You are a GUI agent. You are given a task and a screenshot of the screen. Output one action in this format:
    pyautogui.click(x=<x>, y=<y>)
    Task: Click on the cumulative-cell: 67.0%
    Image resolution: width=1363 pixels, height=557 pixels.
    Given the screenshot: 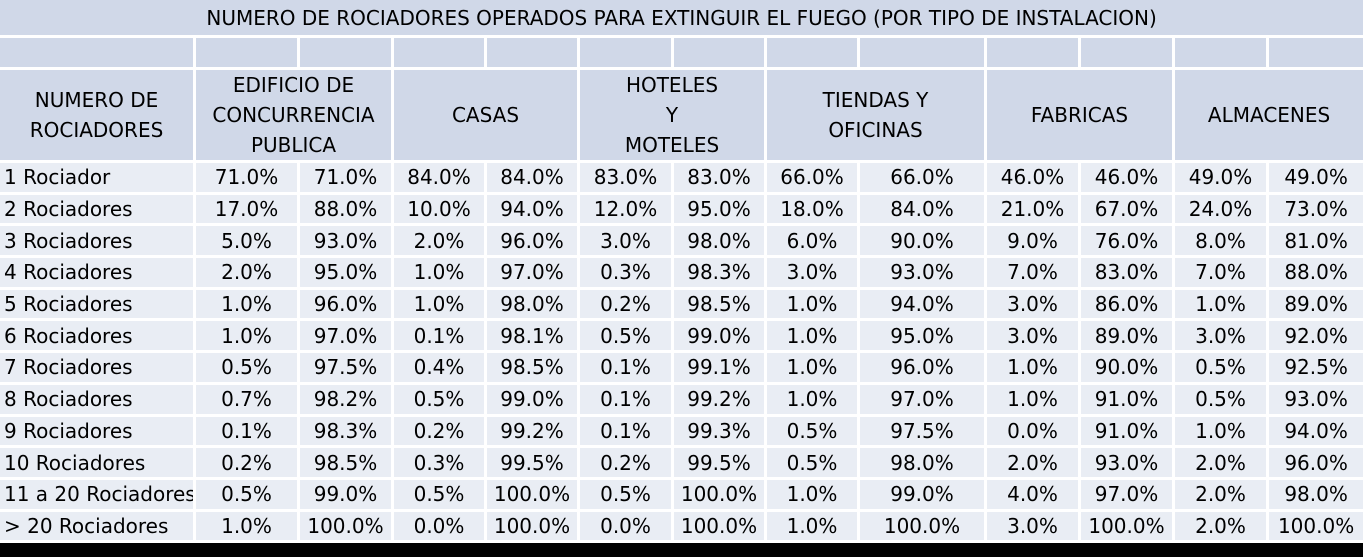 What is the action you would take?
    pyautogui.click(x=1128, y=210)
    